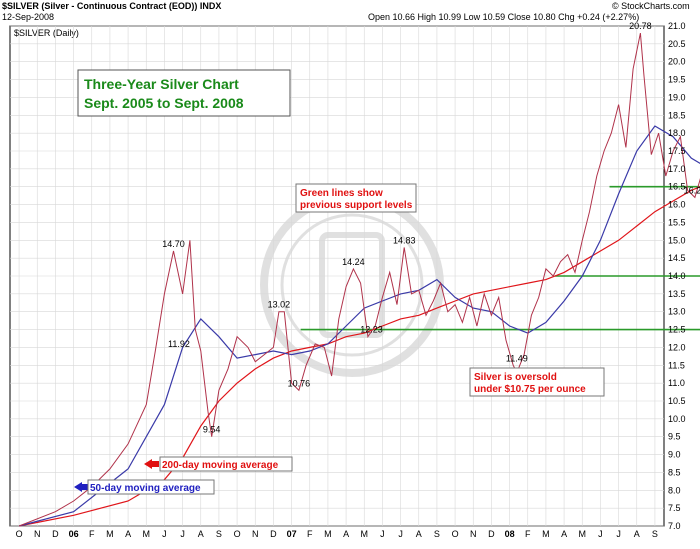 This screenshot has width=700, height=549. Describe the element at coordinates (510, 534) in the screenshot. I see `x-tick-label: 08` at that location.